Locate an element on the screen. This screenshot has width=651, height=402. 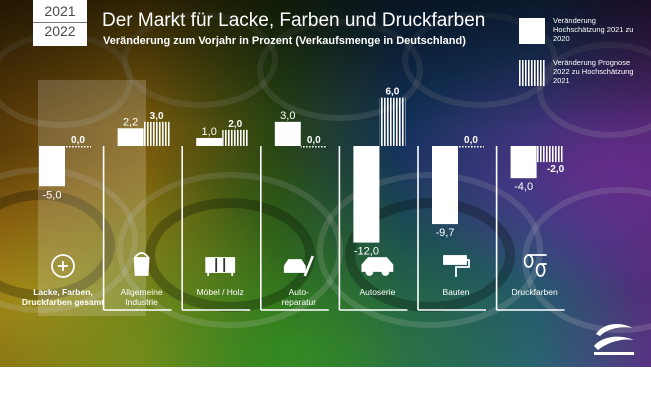
category-label: Lacke, Farben, is located at coordinates (63, 292).